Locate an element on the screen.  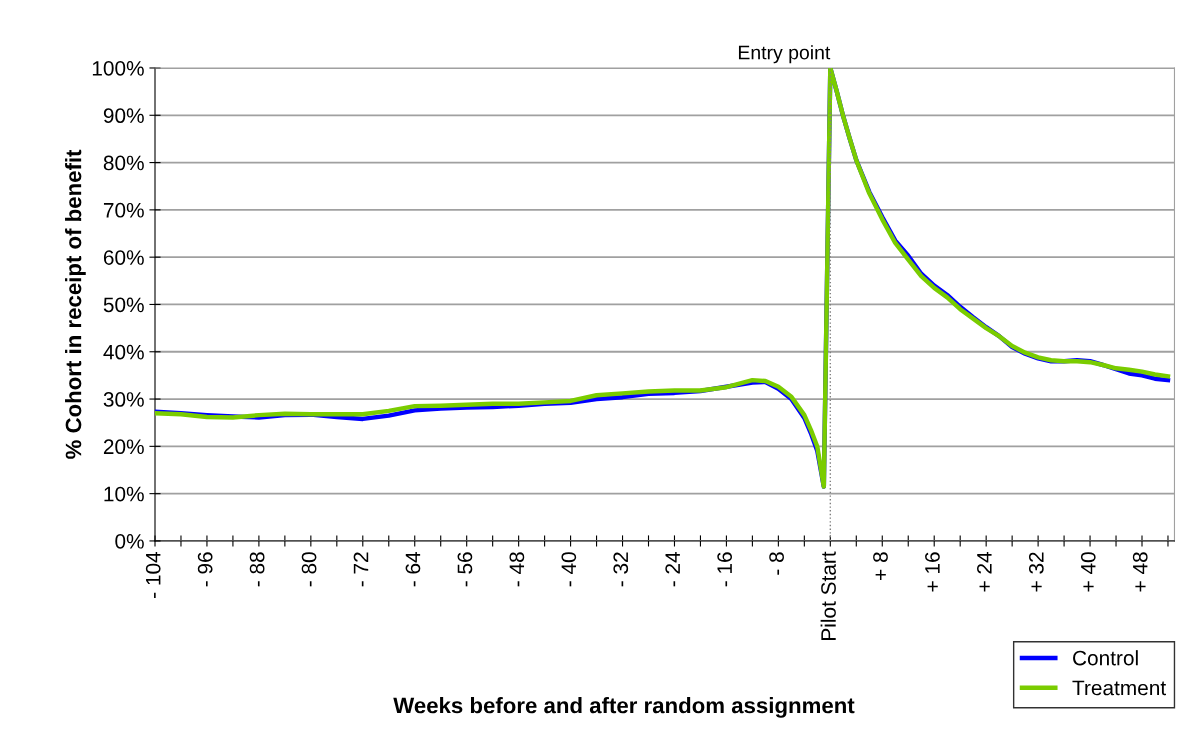
y-tick-label: 70% is located at coordinates (123, 210).